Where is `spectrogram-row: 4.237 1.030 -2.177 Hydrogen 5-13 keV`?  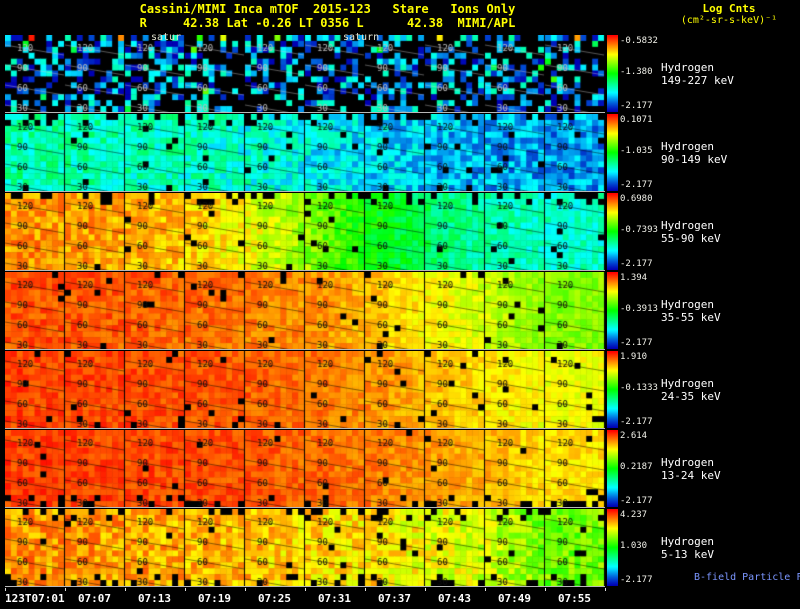 spectrogram-row: 4.237 1.030 -2.177 Hydrogen 5-13 keV is located at coordinates (400, 548).